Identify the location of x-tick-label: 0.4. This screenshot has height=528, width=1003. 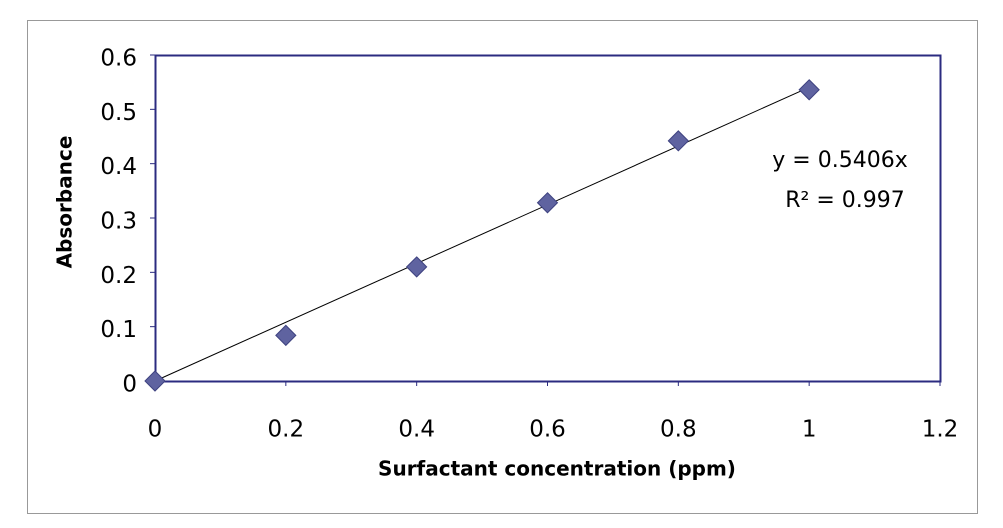
(416, 430).